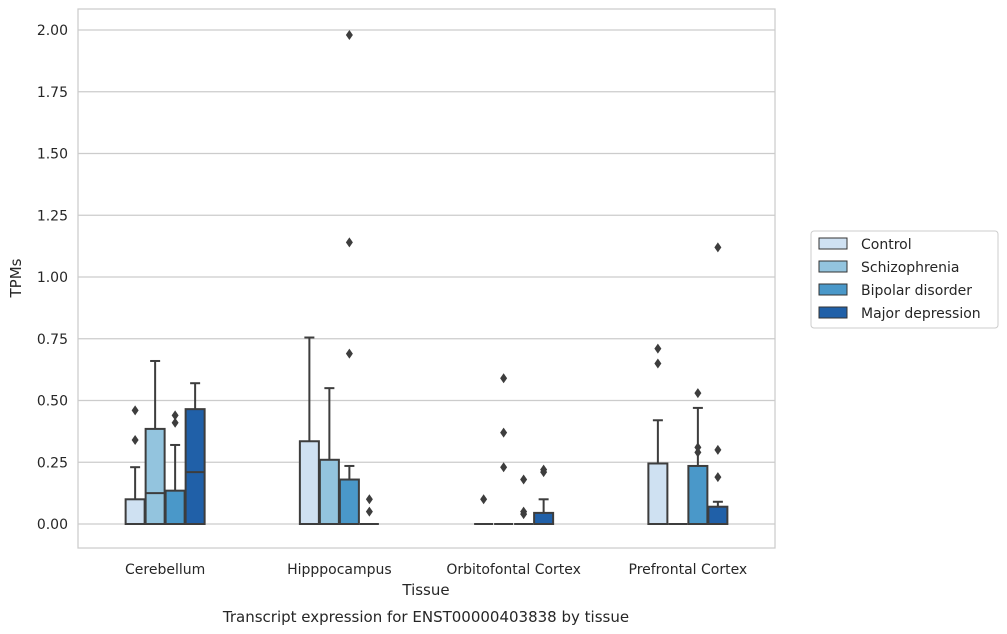 Image resolution: width=1007 pixels, height=634 pixels. What do you see at coordinates (910, 268) in the screenshot?
I see `legend-label: Schizophrenia` at bounding box center [910, 268].